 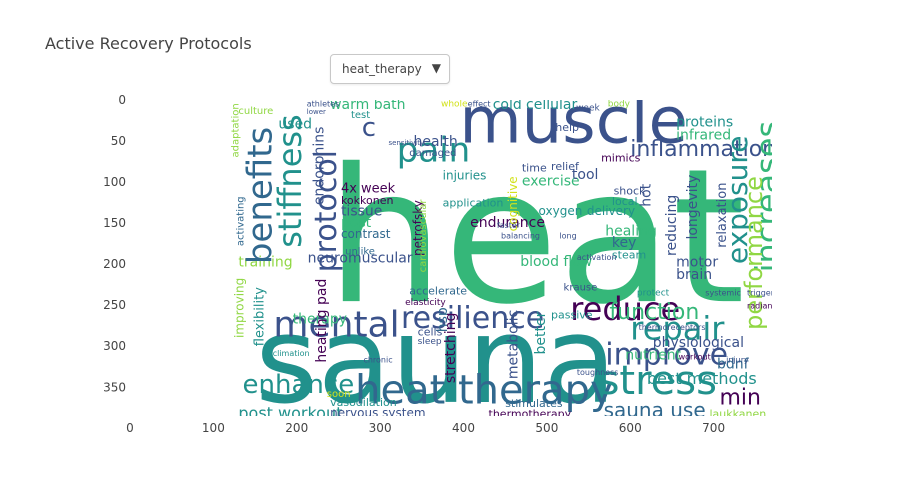 What do you see at coordinates (551, 181) in the screenshot?
I see `word-exercise: exercise` at bounding box center [551, 181].